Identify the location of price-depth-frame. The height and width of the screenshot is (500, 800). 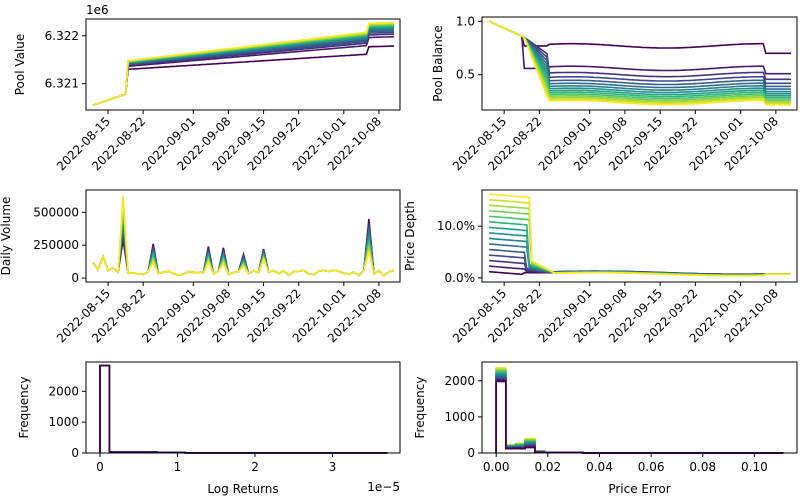
(639, 236).